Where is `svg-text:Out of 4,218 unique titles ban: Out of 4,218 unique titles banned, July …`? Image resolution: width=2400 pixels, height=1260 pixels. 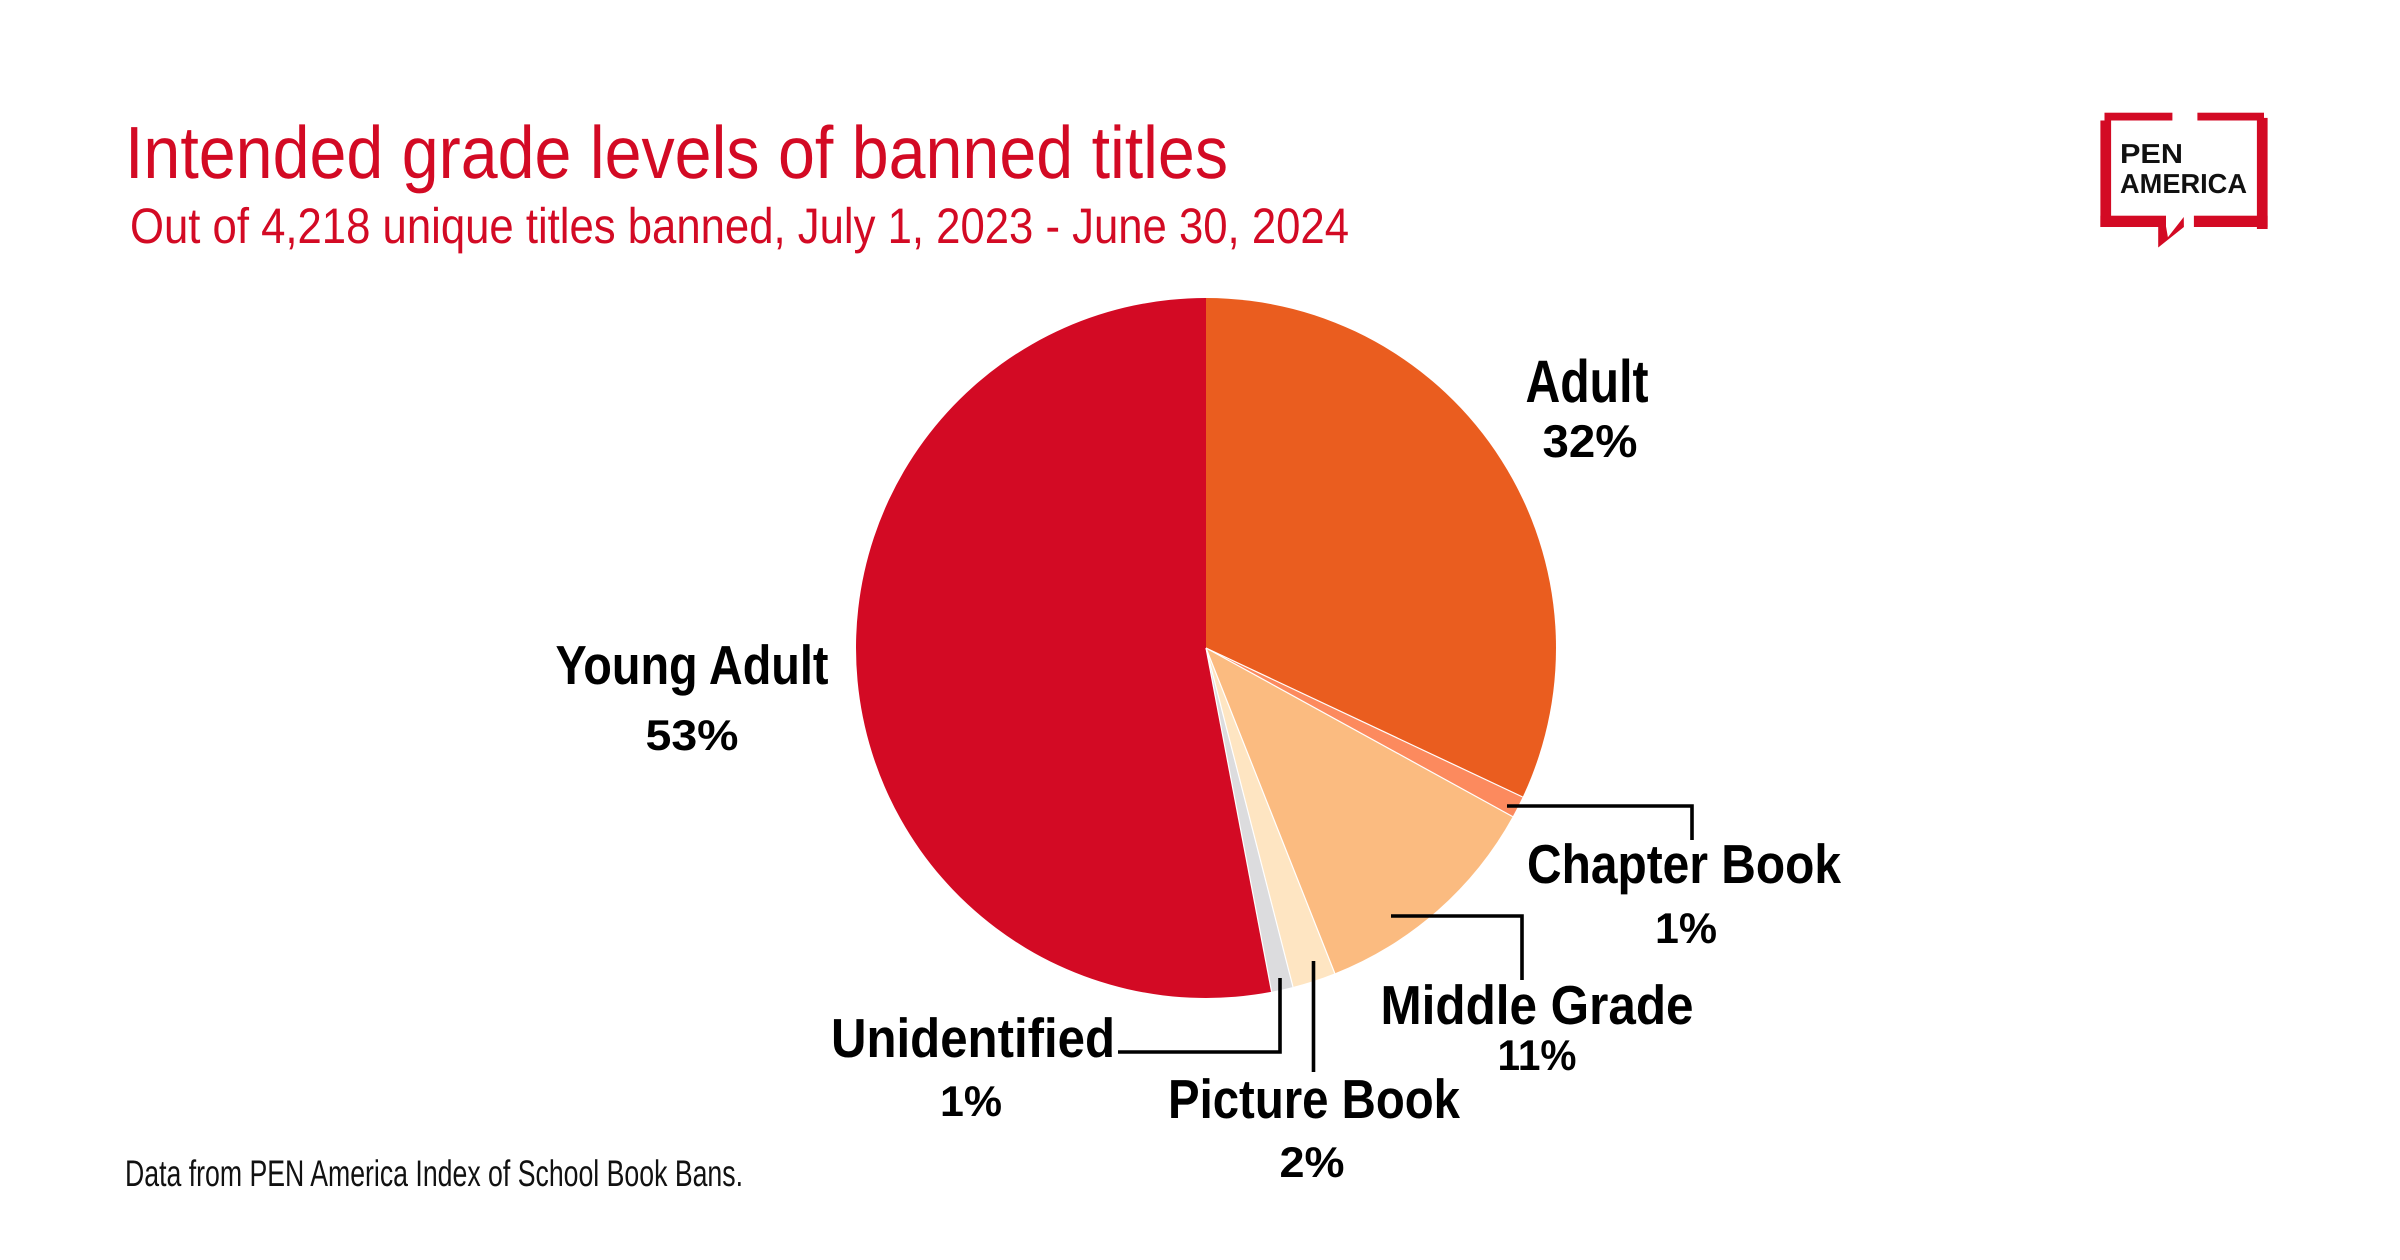 svg-text:Out of 4,218 unique titles ban: Out of 4,218 unique titles banned, July … is located at coordinates (739, 226).